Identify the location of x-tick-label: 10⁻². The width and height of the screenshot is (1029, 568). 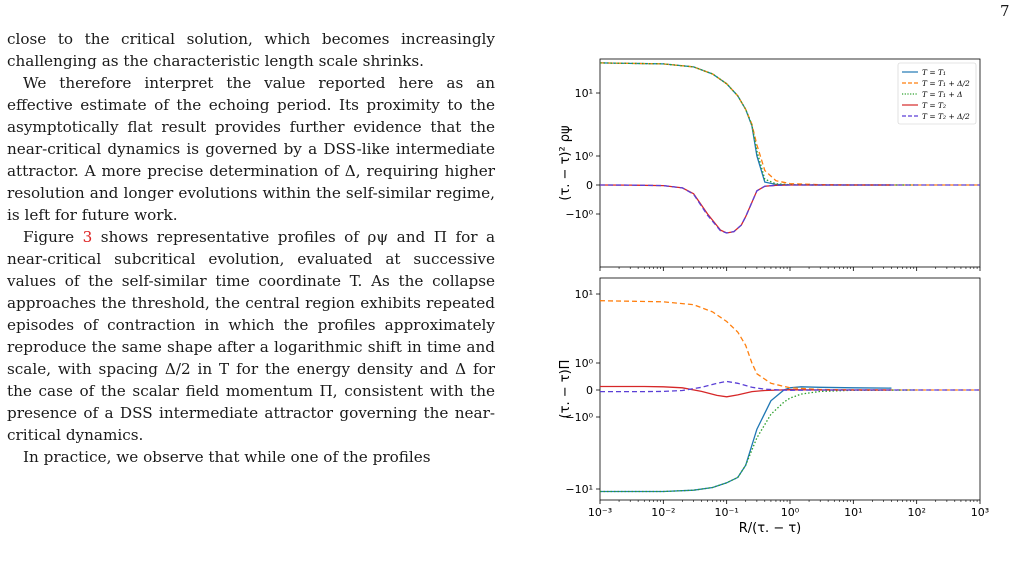
(663, 512).